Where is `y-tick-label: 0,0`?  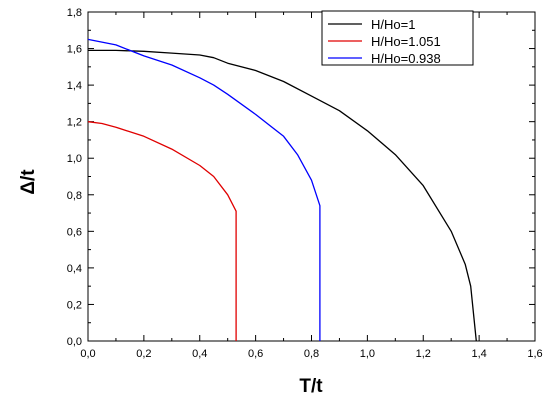 y-tick-label: 0,0 is located at coordinates (74, 342).